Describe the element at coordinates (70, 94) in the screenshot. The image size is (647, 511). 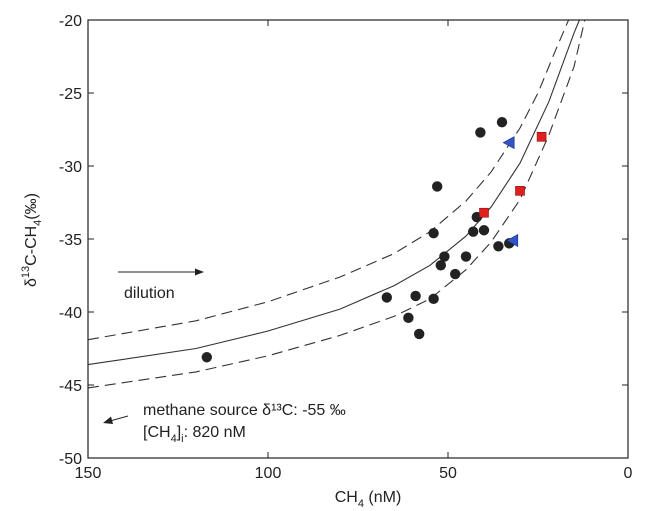
I see `y-tick-label: -25` at that location.